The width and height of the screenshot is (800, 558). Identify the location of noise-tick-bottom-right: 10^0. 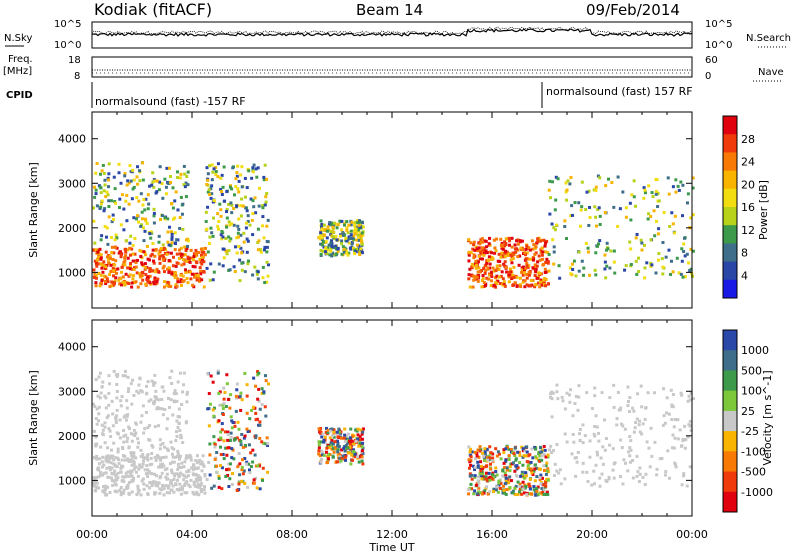
(718, 45).